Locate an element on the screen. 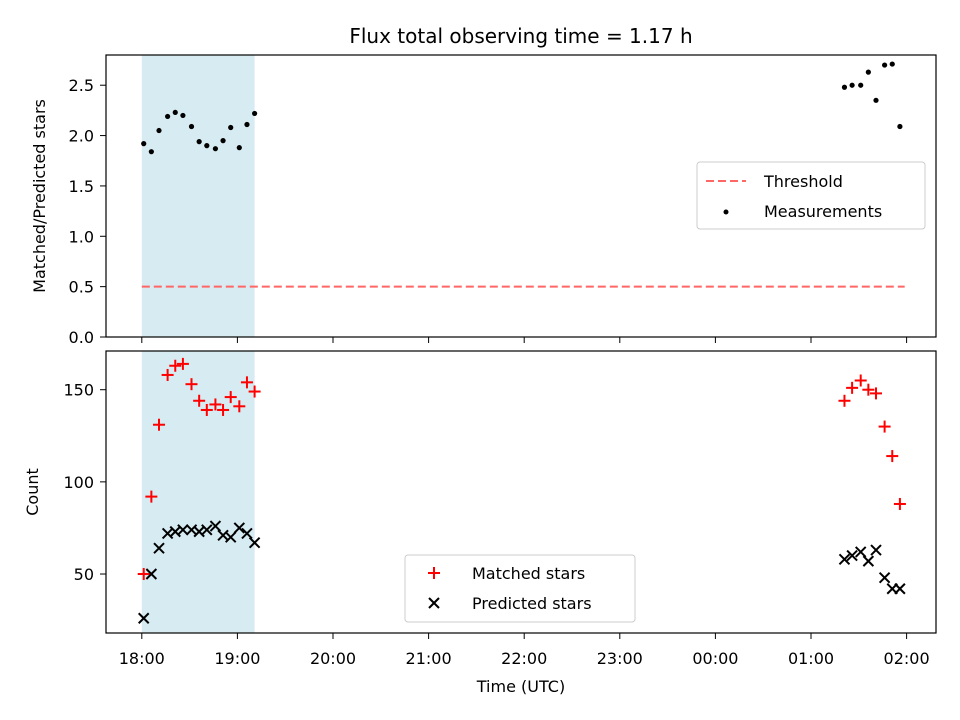 The width and height of the screenshot is (960, 720). top-ylabel: Matched/Predicted stars is located at coordinates (39, 196).